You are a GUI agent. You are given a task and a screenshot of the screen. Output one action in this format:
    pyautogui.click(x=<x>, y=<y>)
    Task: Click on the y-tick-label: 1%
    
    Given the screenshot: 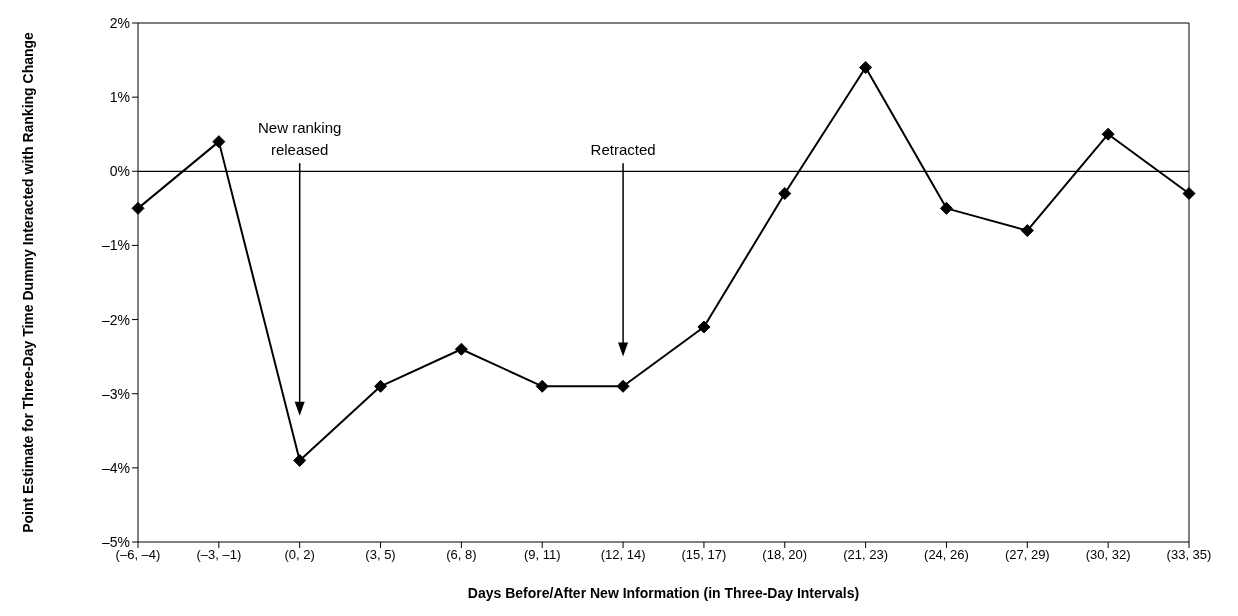 What is the action you would take?
    pyautogui.click(x=119, y=97)
    